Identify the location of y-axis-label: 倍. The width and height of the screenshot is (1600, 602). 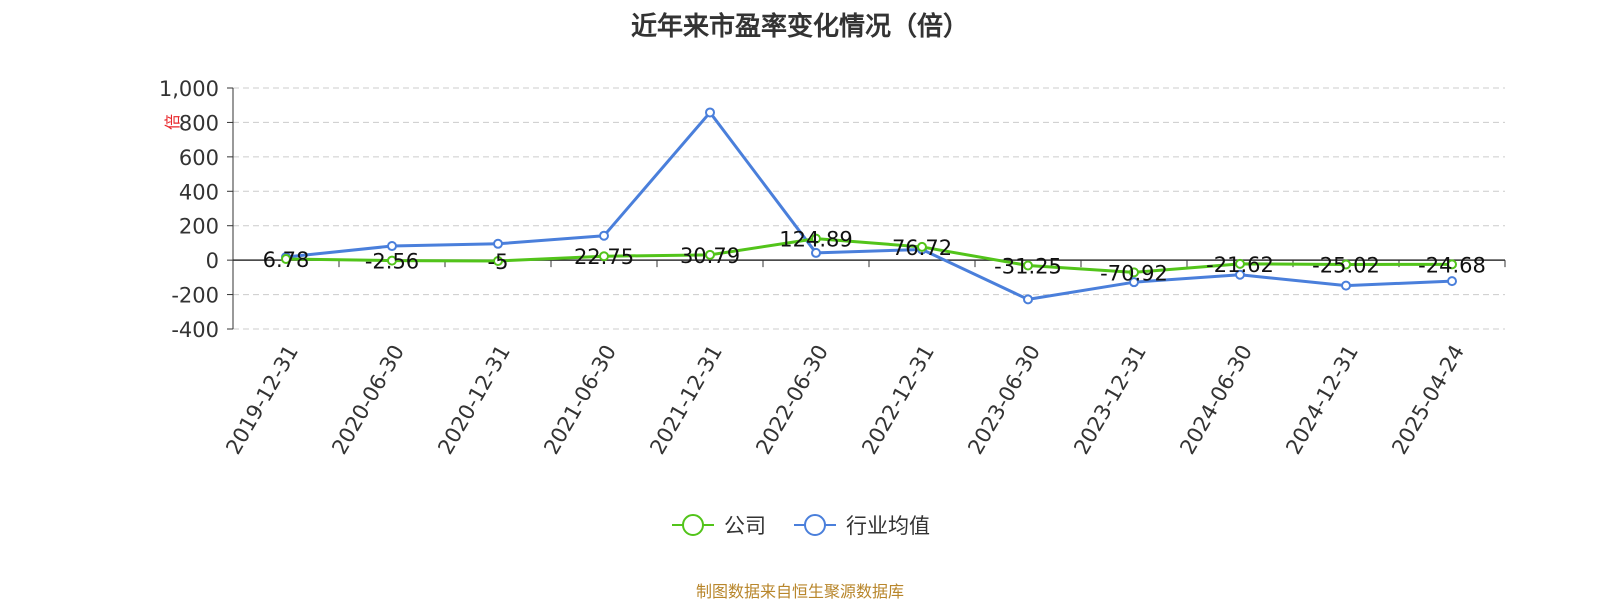
(172, 122).